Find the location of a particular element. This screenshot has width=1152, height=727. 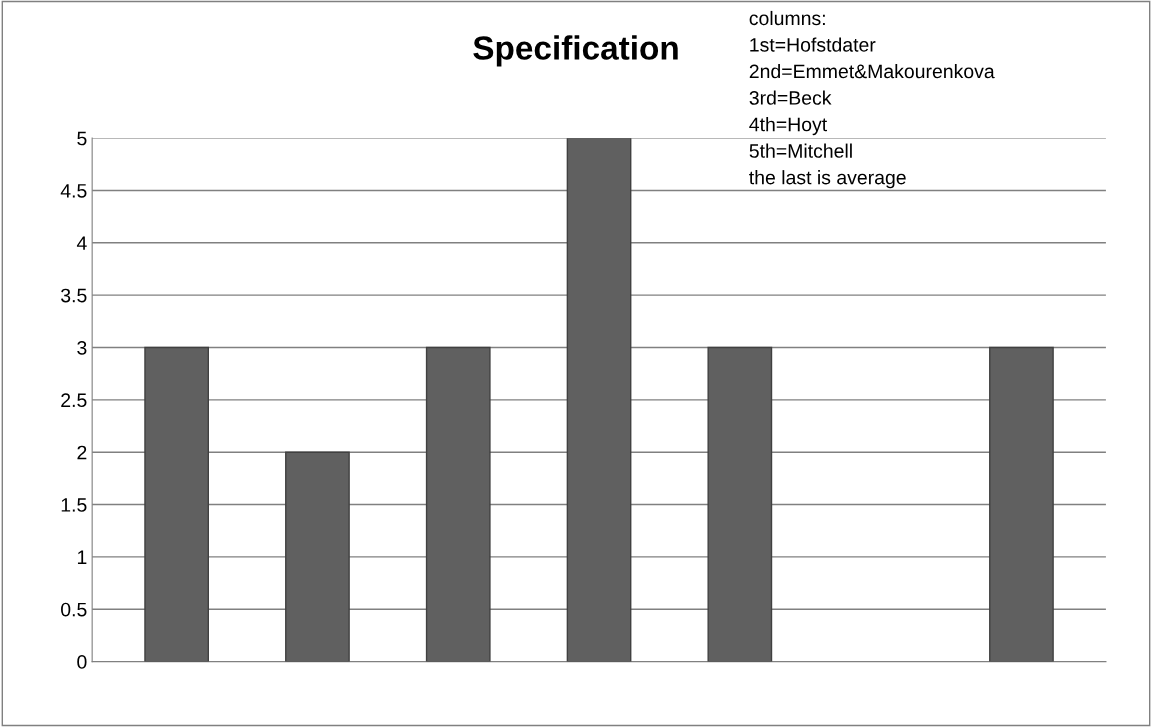

y-tick-label: 3.5 is located at coordinates (74, 295).